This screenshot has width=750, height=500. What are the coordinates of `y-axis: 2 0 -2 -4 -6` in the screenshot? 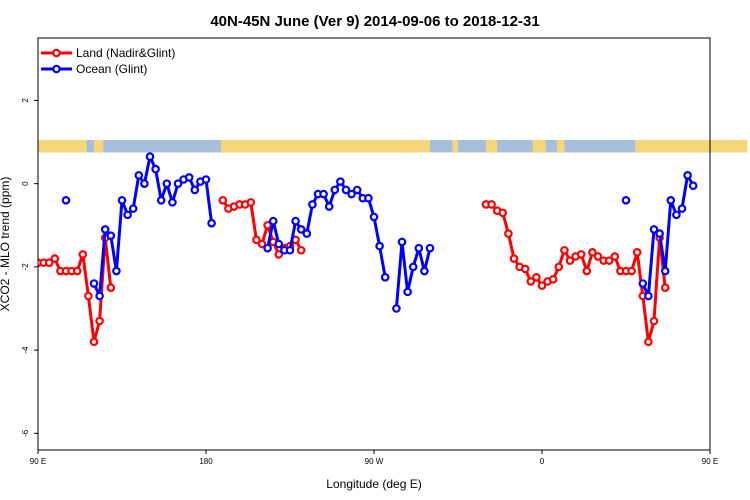 It's located at (29, 267).